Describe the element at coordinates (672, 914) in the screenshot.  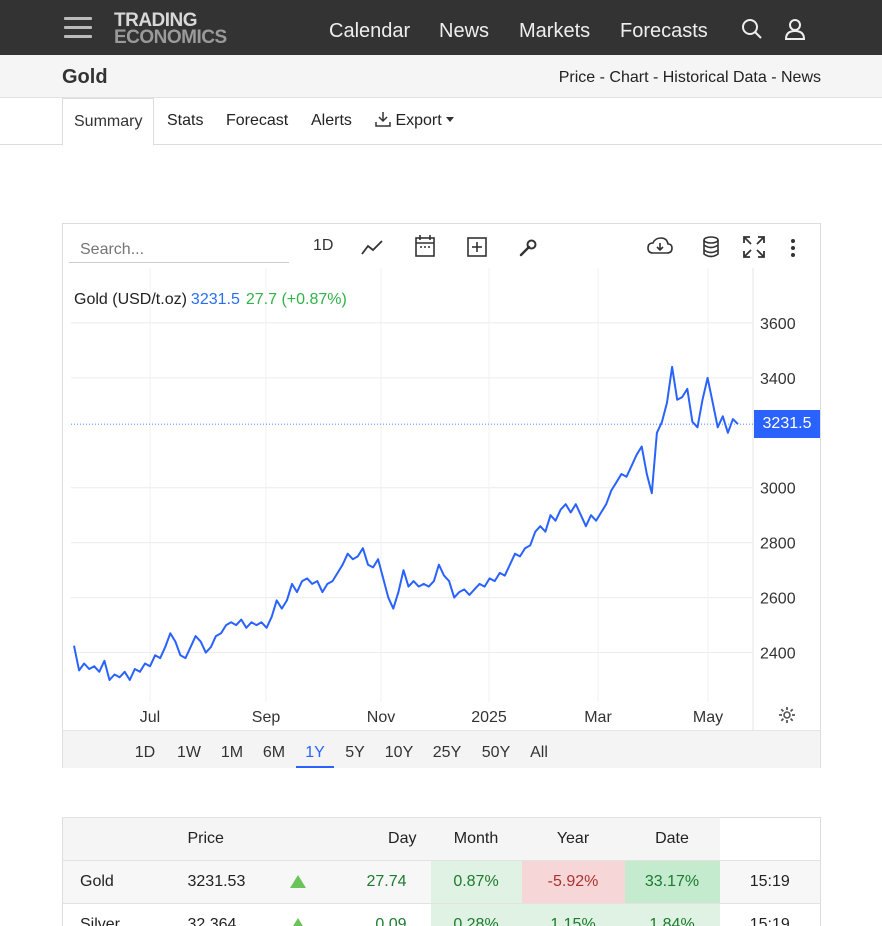
I see `row-year: 1.84%` at that location.